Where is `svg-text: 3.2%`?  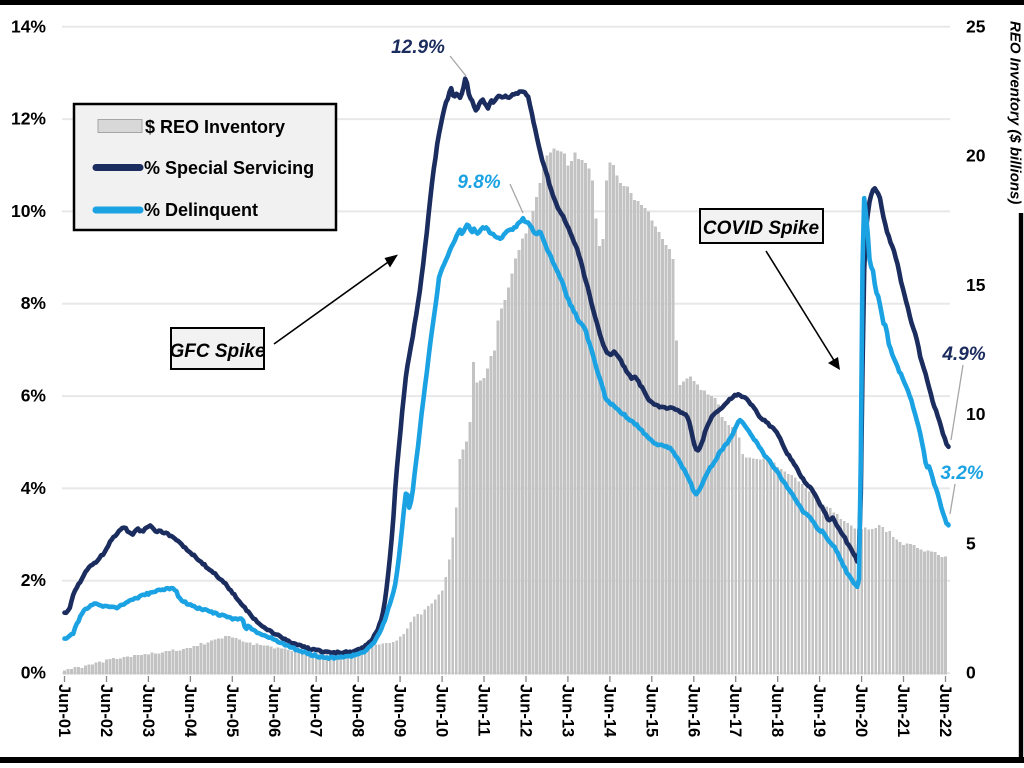 svg-text: 3.2% is located at coordinates (961, 473).